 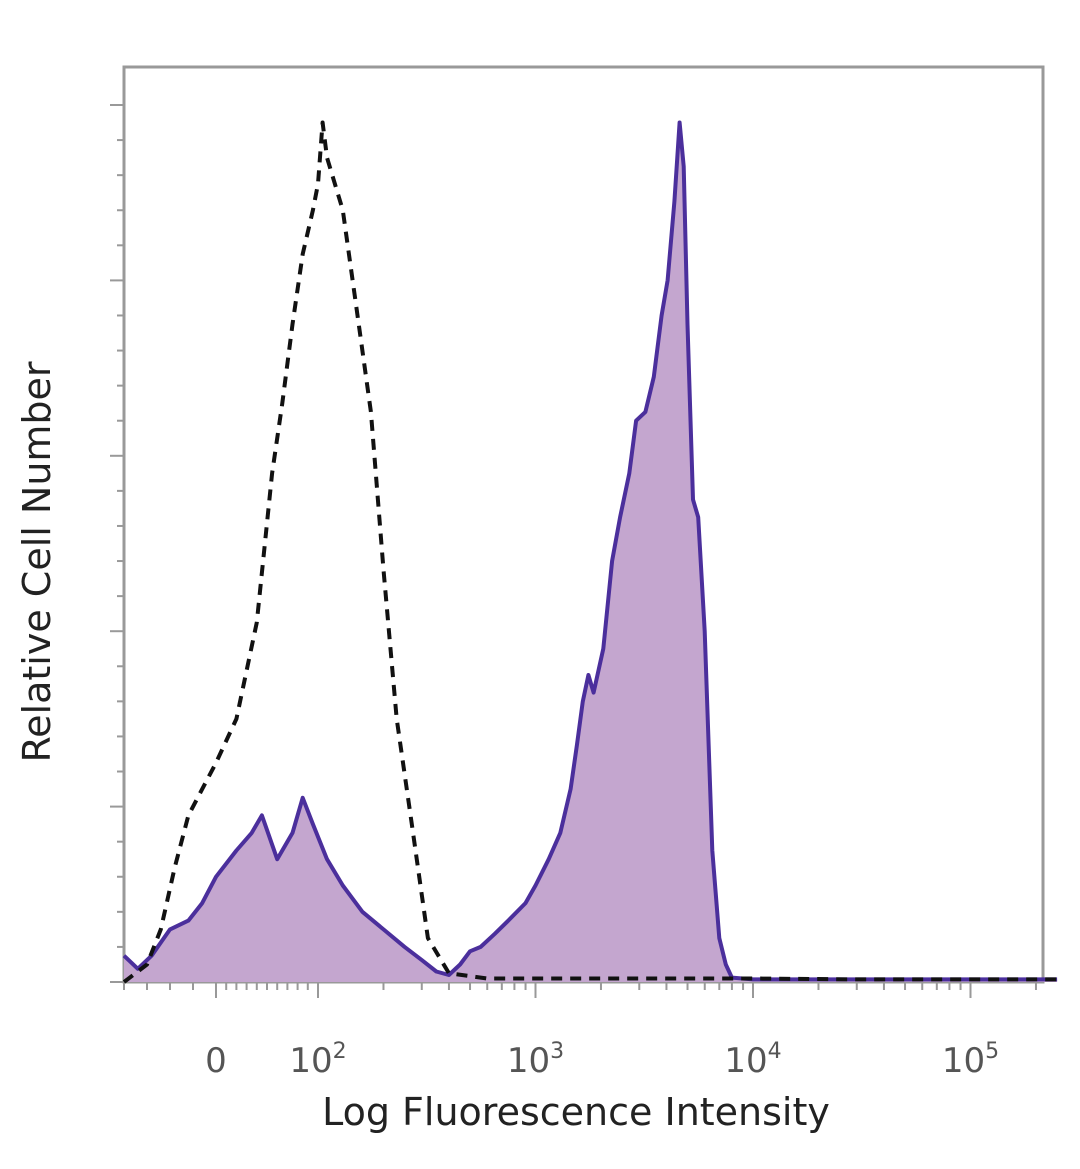 I want to click on x-tick-label: 0, so click(x=216, y=1061).